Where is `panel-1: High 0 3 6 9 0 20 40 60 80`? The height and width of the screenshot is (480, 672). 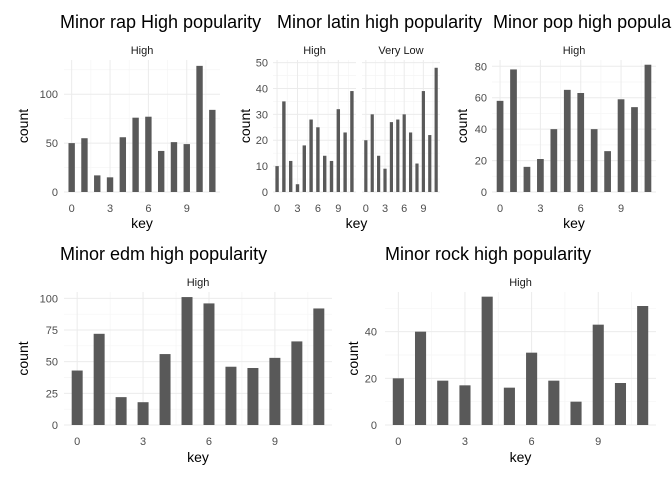 panel-1: High 0 3 6 9 0 20 40 60 80 is located at coordinates (565, 130).